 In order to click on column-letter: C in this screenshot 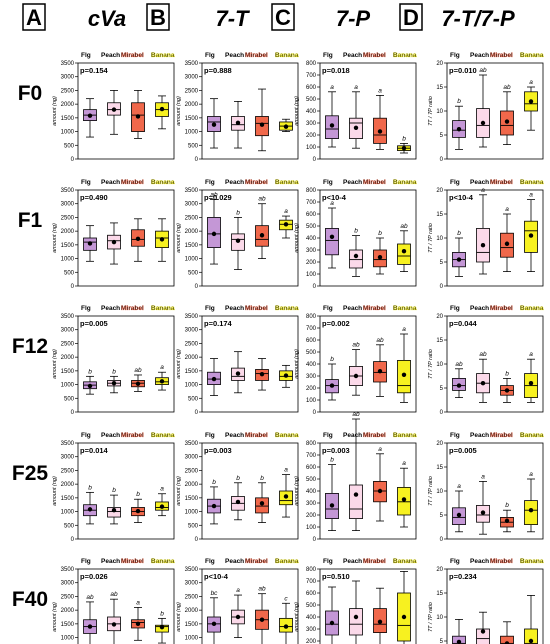, I will do `click(283, 17)`.